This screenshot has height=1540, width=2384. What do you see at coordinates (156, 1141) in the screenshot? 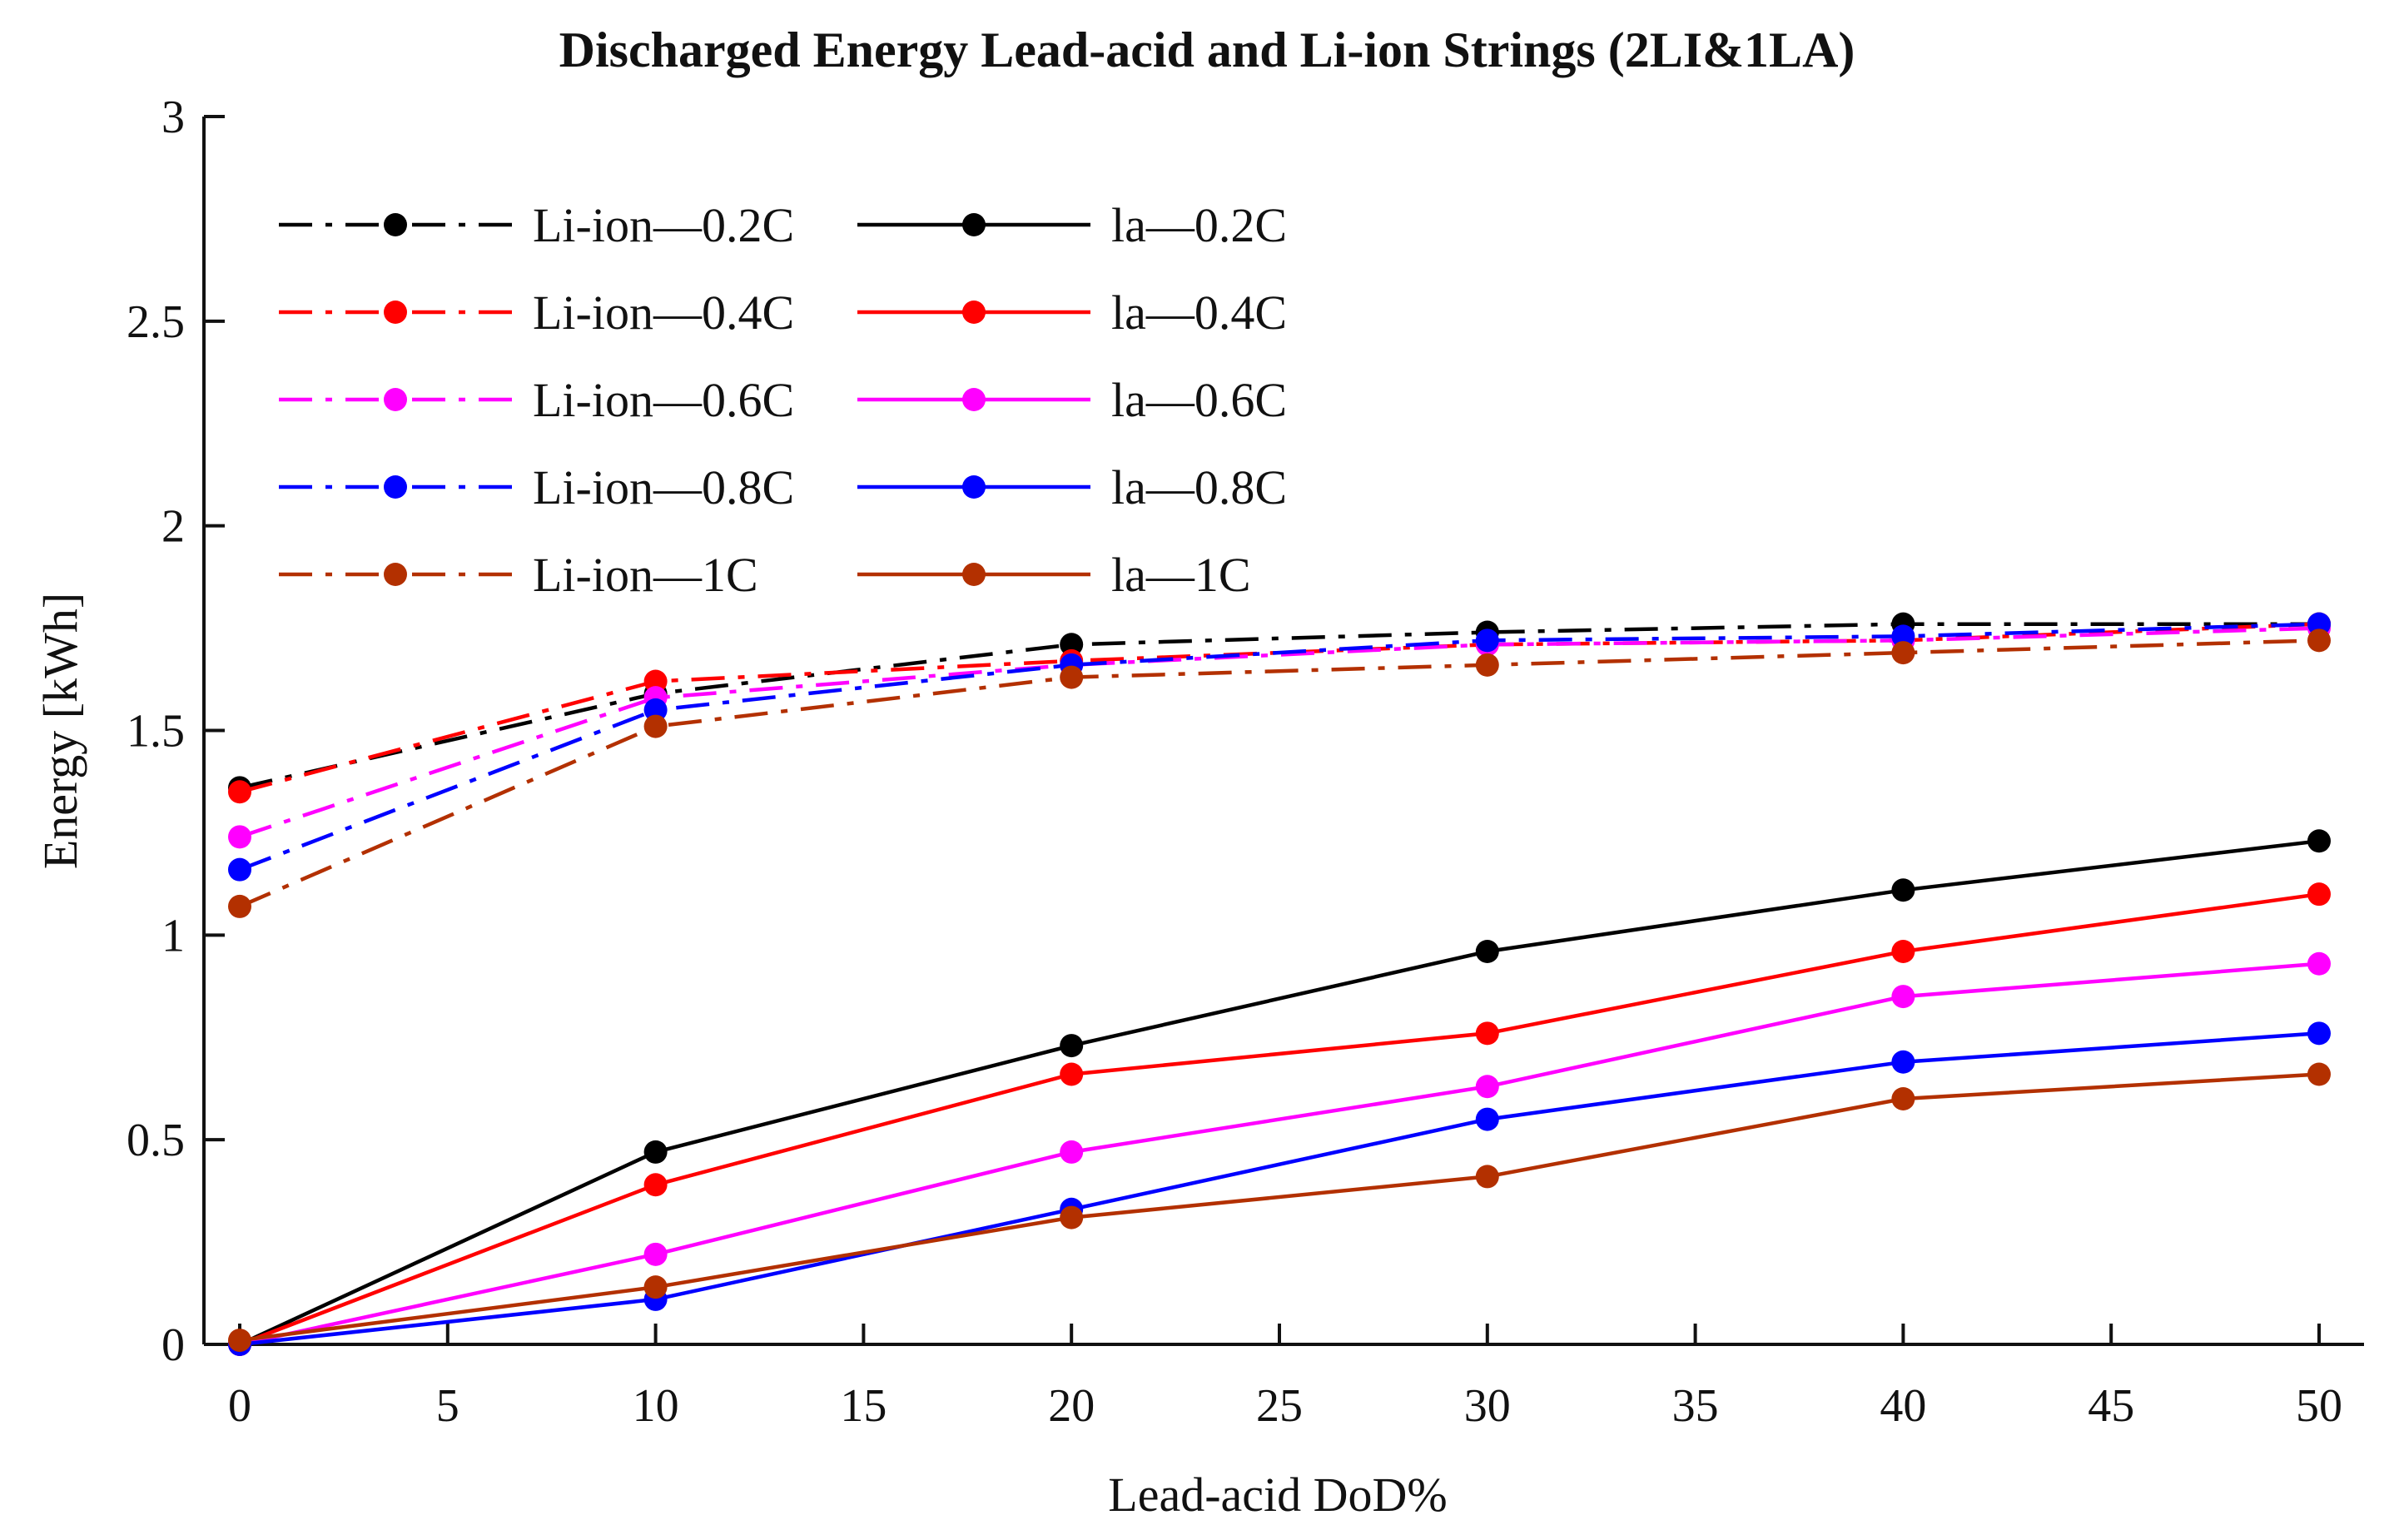
I see `y-tick-label: 0.5` at bounding box center [156, 1141].